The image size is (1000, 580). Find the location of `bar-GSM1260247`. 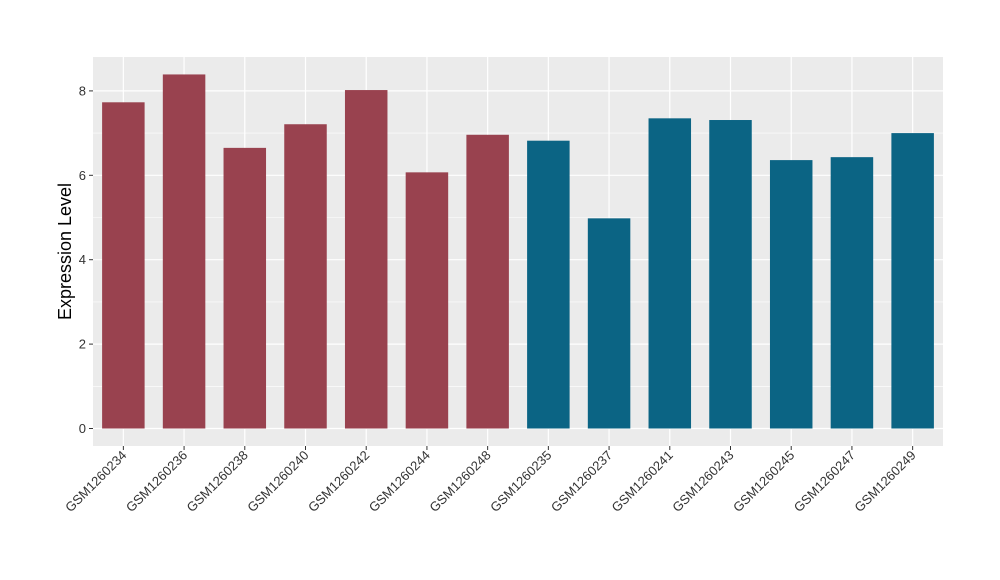

bar-GSM1260247 is located at coordinates (852, 293).